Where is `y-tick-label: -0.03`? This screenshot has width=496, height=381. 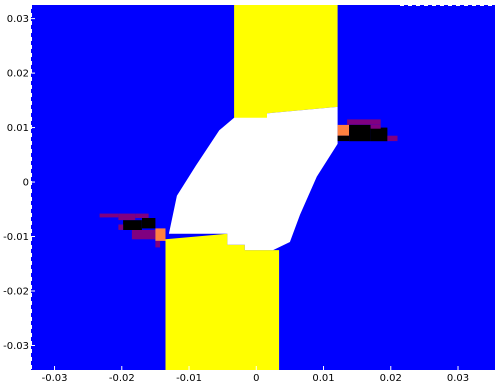
y-tick-label: -0.03 is located at coordinates (16, 346).